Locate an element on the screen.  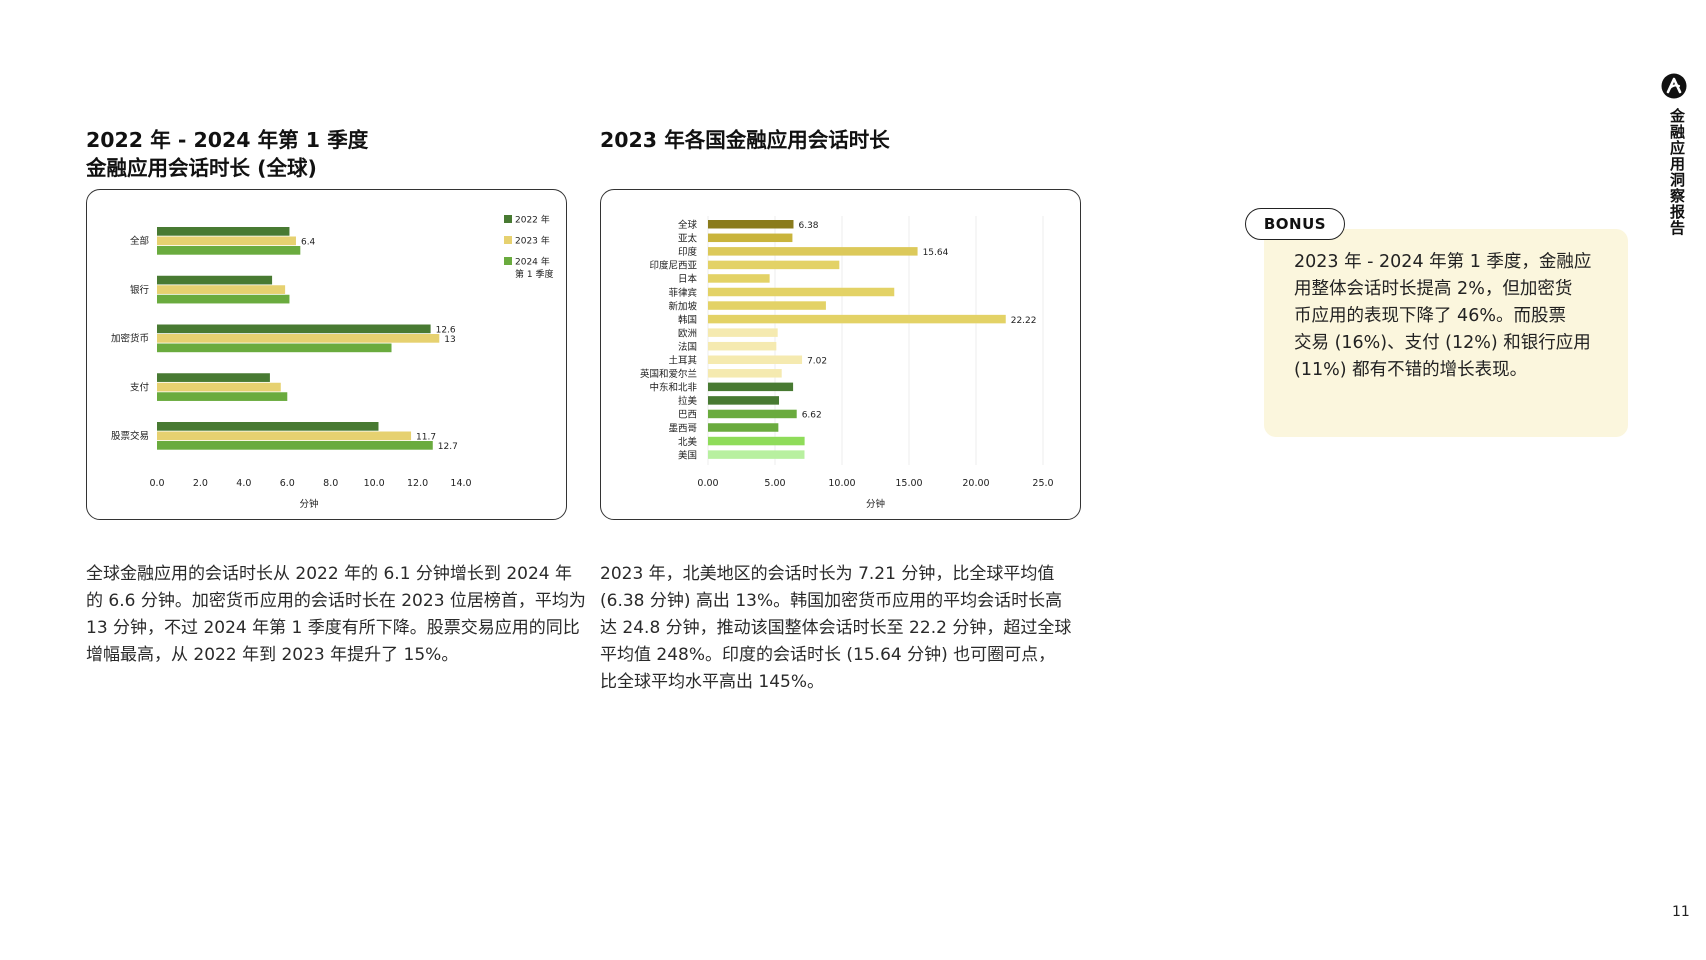
data-label: 6.4 is located at coordinates (308, 243).